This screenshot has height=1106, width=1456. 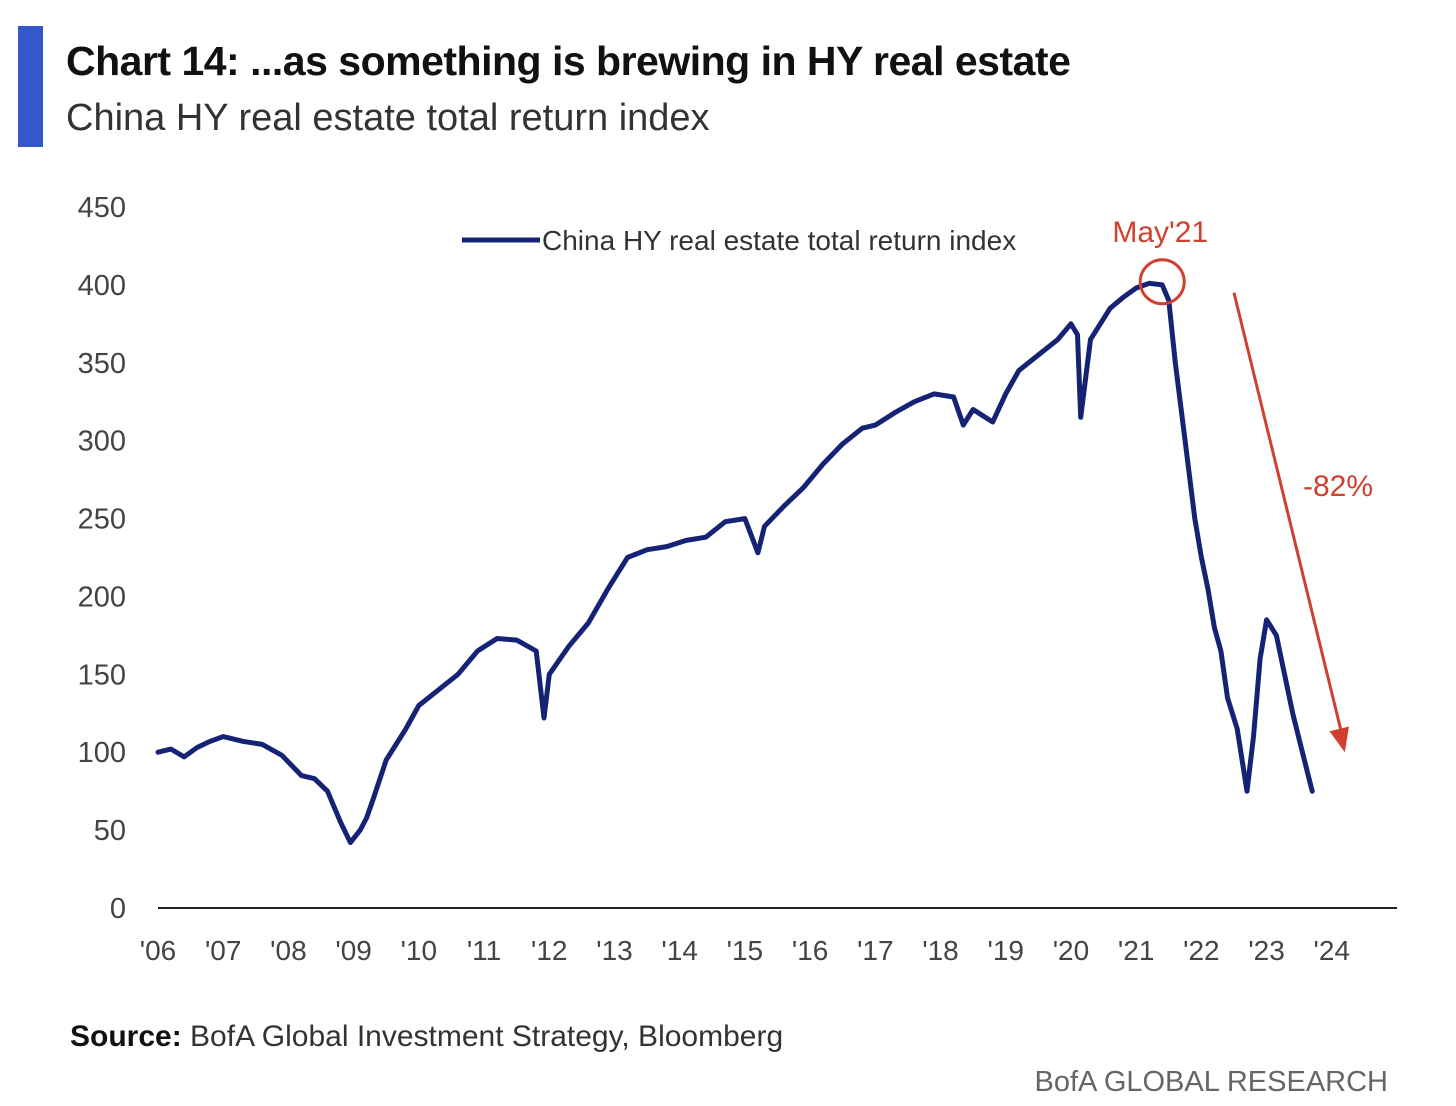 What do you see at coordinates (1160, 232) in the screenshot?
I see `peak-annotation-label: May'21` at bounding box center [1160, 232].